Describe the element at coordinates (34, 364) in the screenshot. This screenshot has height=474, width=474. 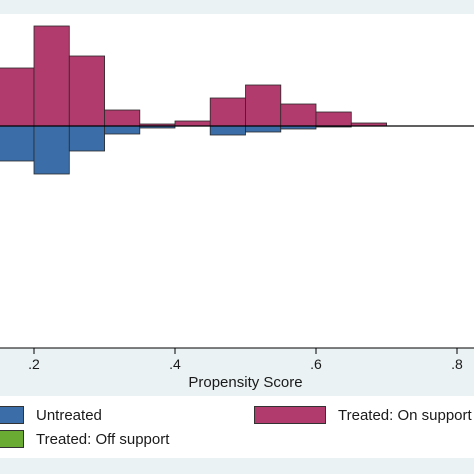
I see `x-tick-label-0: .2` at that location.